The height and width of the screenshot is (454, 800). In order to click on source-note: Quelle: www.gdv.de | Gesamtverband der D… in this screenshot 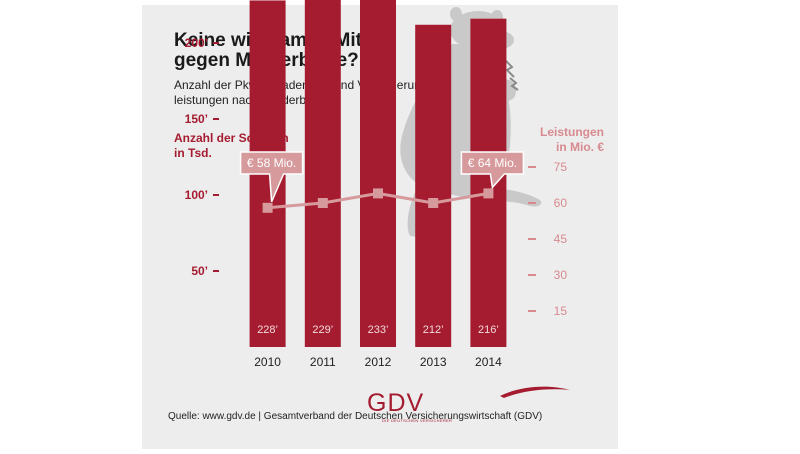, I will do `click(355, 416)`.